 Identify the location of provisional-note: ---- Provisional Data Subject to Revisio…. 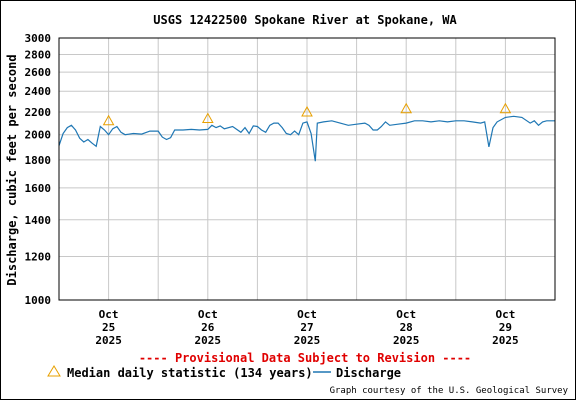
(305, 358).